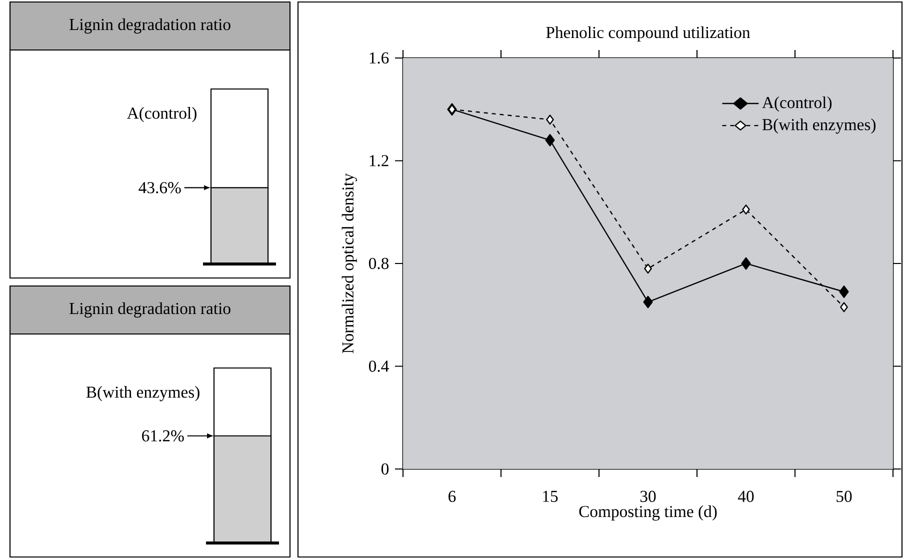 Image resolution: width=904 pixels, height=559 pixels. What do you see at coordinates (161, 114) in the screenshot?
I see `text: A(control)` at bounding box center [161, 114].